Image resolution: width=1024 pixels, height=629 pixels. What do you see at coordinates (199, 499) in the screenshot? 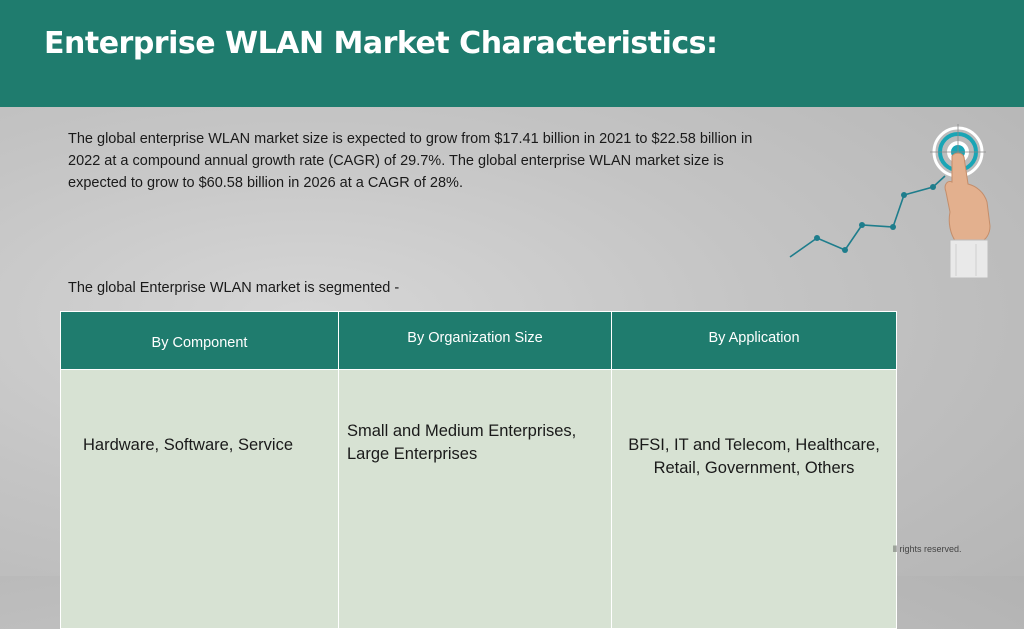
I see `cell-component-values: Hardware, Software, Service` at bounding box center [199, 499].